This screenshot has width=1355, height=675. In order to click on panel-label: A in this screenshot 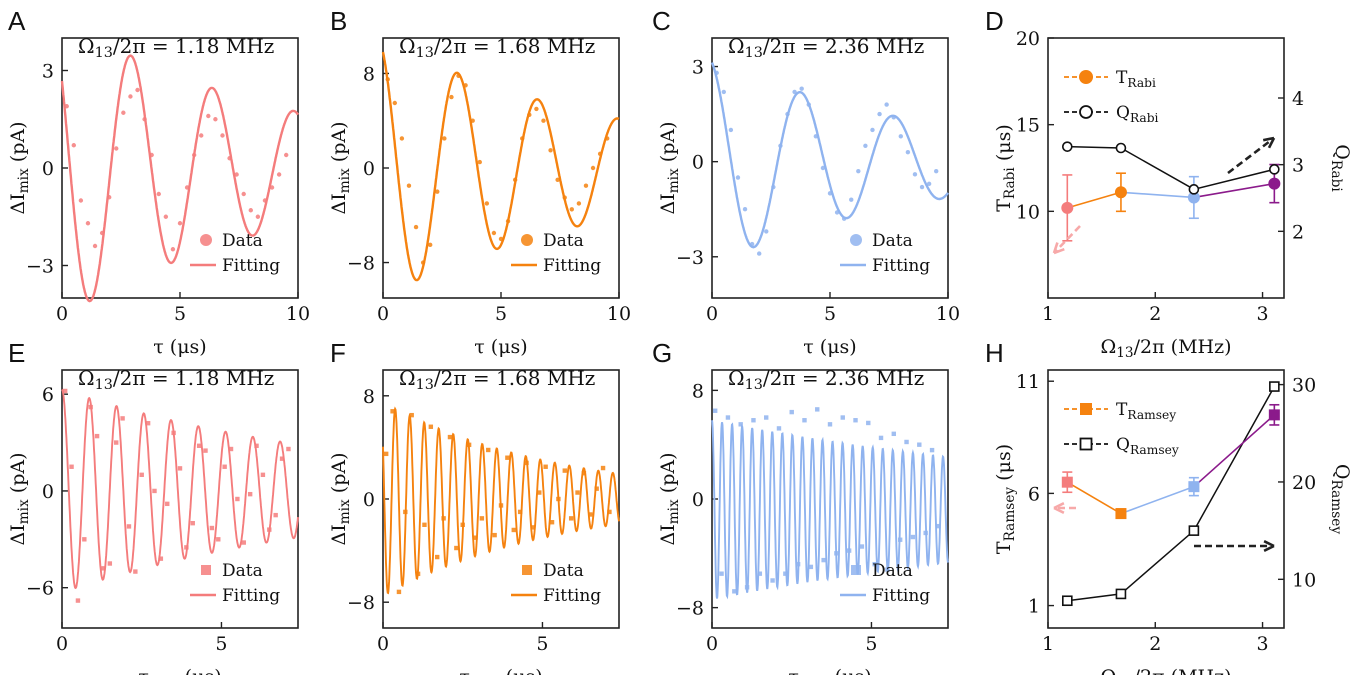, I will do `click(17, 21)`.